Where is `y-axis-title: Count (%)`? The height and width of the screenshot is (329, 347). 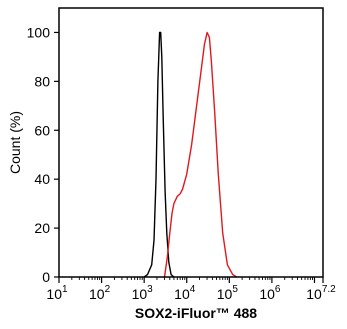 y-axis-title: Count (%) is located at coordinates (15, 142).